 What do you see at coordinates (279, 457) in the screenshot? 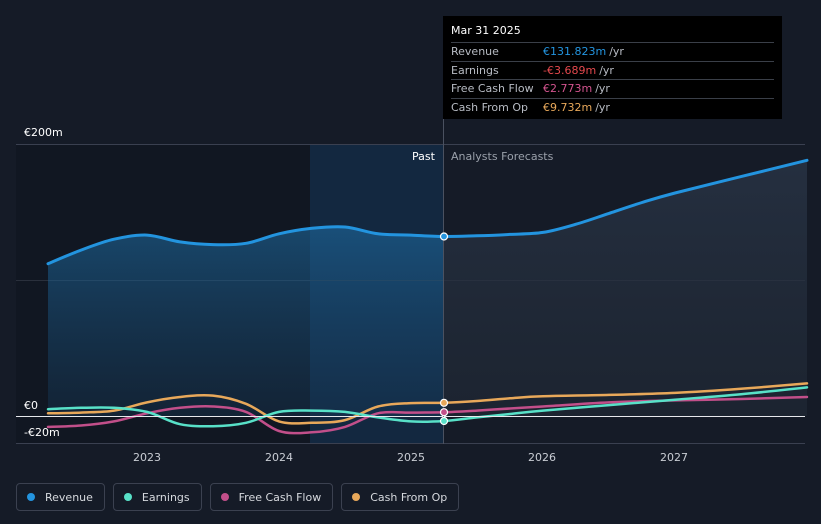
I see `x-tick-2024: 2024` at bounding box center [279, 457].